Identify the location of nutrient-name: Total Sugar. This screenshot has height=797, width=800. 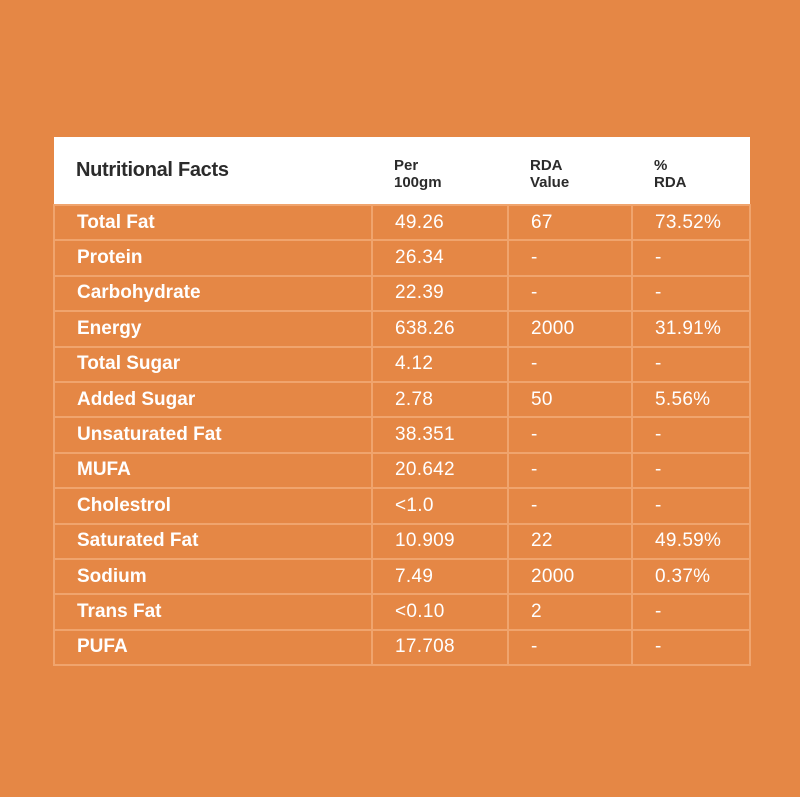
(213, 364).